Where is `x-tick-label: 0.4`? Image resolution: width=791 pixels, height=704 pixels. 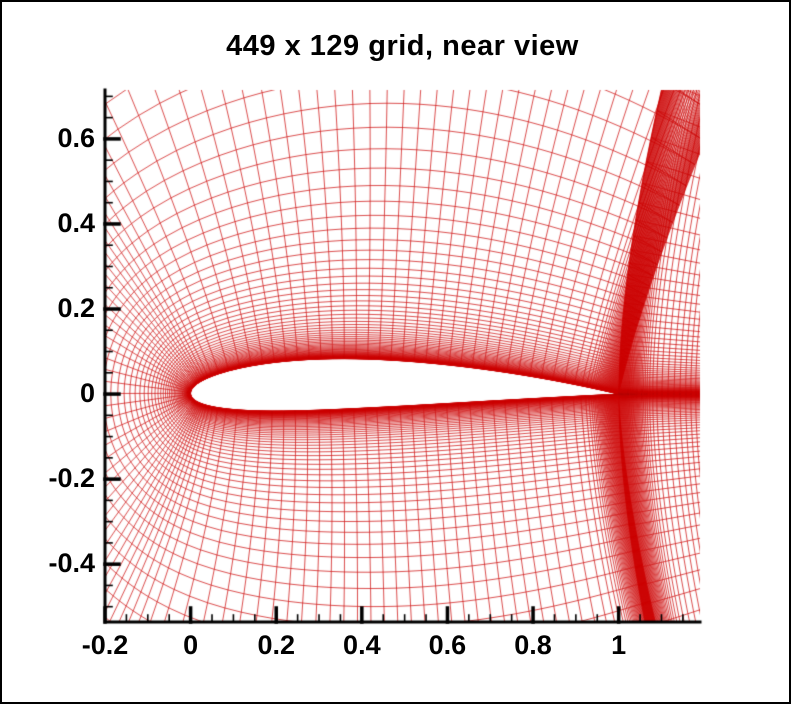 x-tick-label: 0.4 is located at coordinates (362, 645).